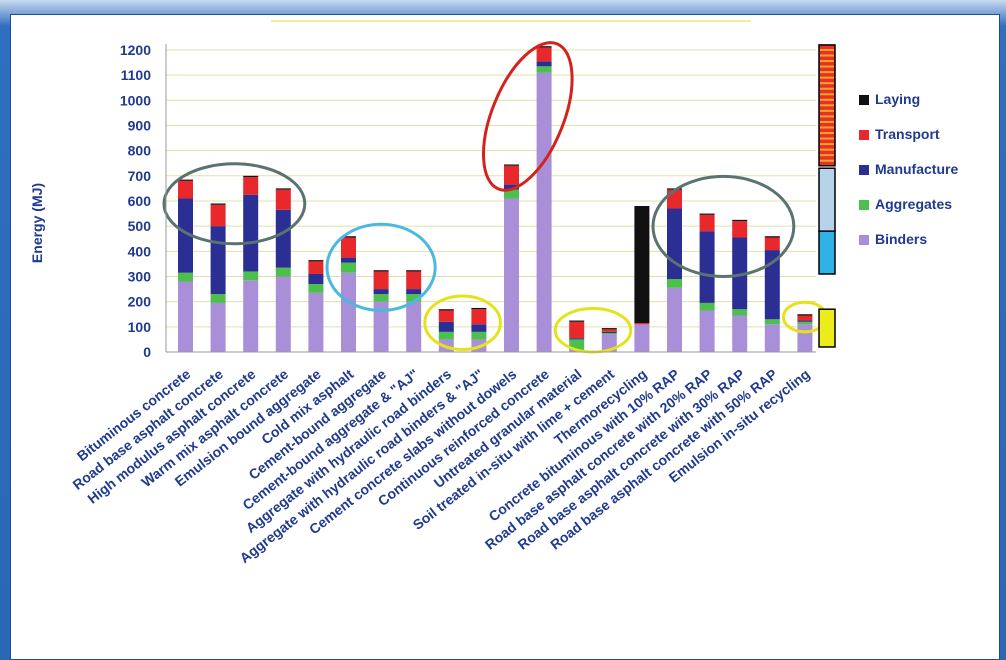  What do you see at coordinates (864, 205) in the screenshot?
I see `legend-swatch-aggregates` at bounding box center [864, 205].